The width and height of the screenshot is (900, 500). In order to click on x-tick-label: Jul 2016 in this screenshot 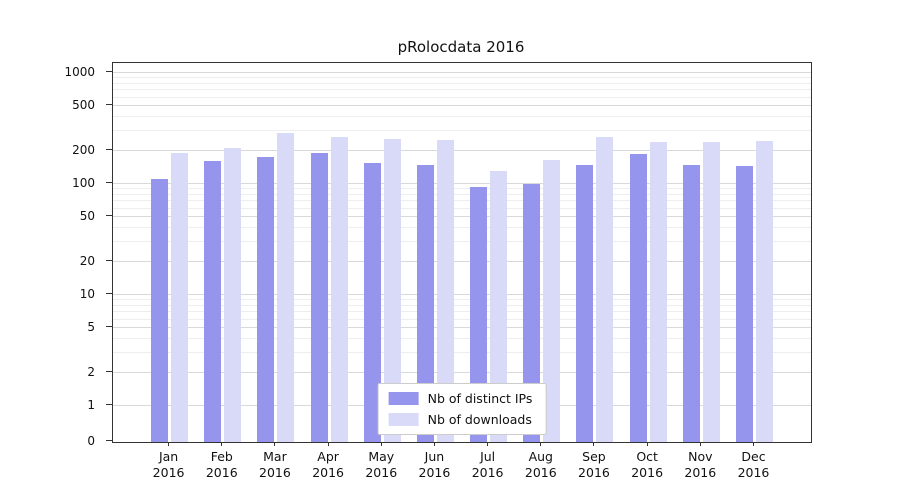, I will do `click(487, 465)`.